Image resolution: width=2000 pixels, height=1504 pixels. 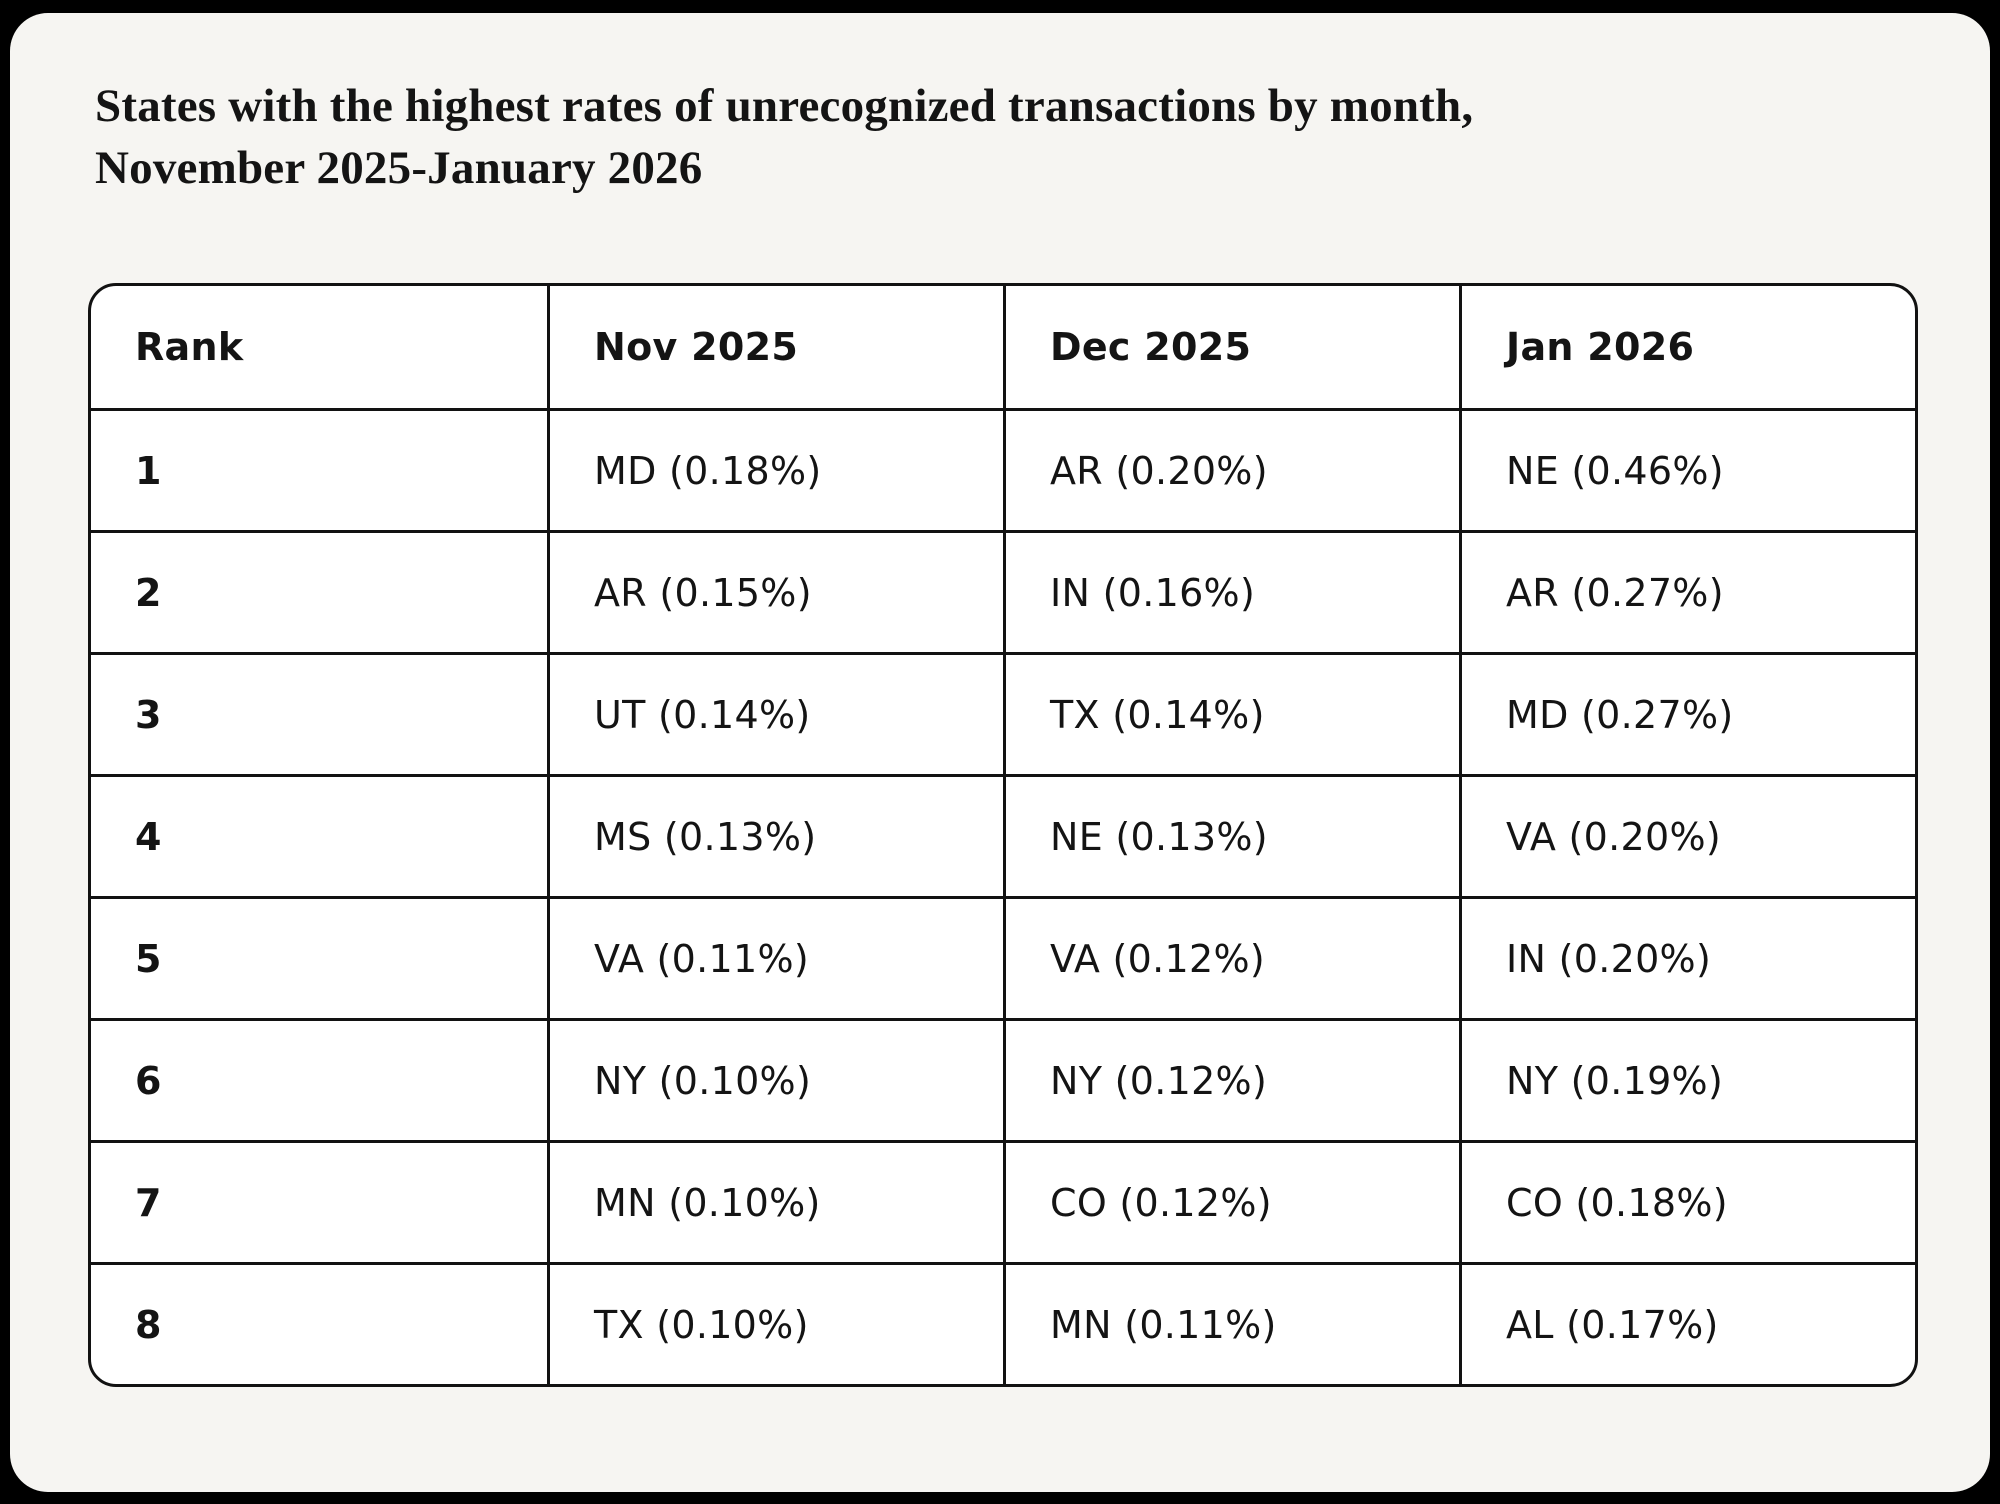 I want to click on value-cell-jan: NE (0.46%), so click(x=1687, y=469).